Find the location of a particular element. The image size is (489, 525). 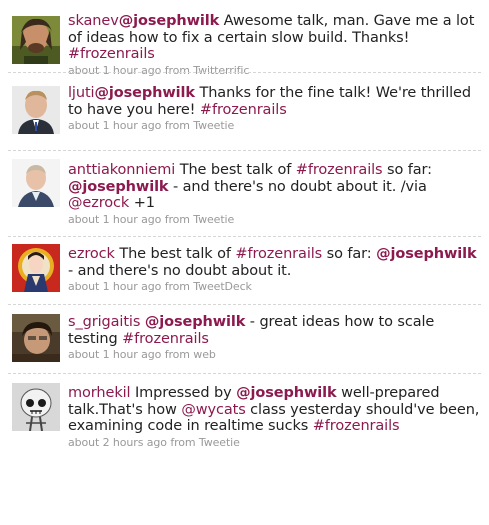

avatar-anttiakonniemi-icon is located at coordinates (36, 183).